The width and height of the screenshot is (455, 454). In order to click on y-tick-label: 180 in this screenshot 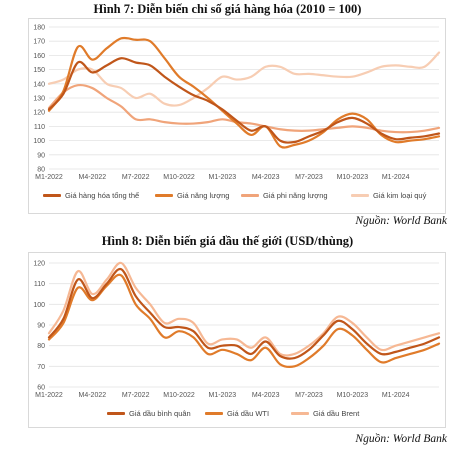, I will do `click(39, 28)`.